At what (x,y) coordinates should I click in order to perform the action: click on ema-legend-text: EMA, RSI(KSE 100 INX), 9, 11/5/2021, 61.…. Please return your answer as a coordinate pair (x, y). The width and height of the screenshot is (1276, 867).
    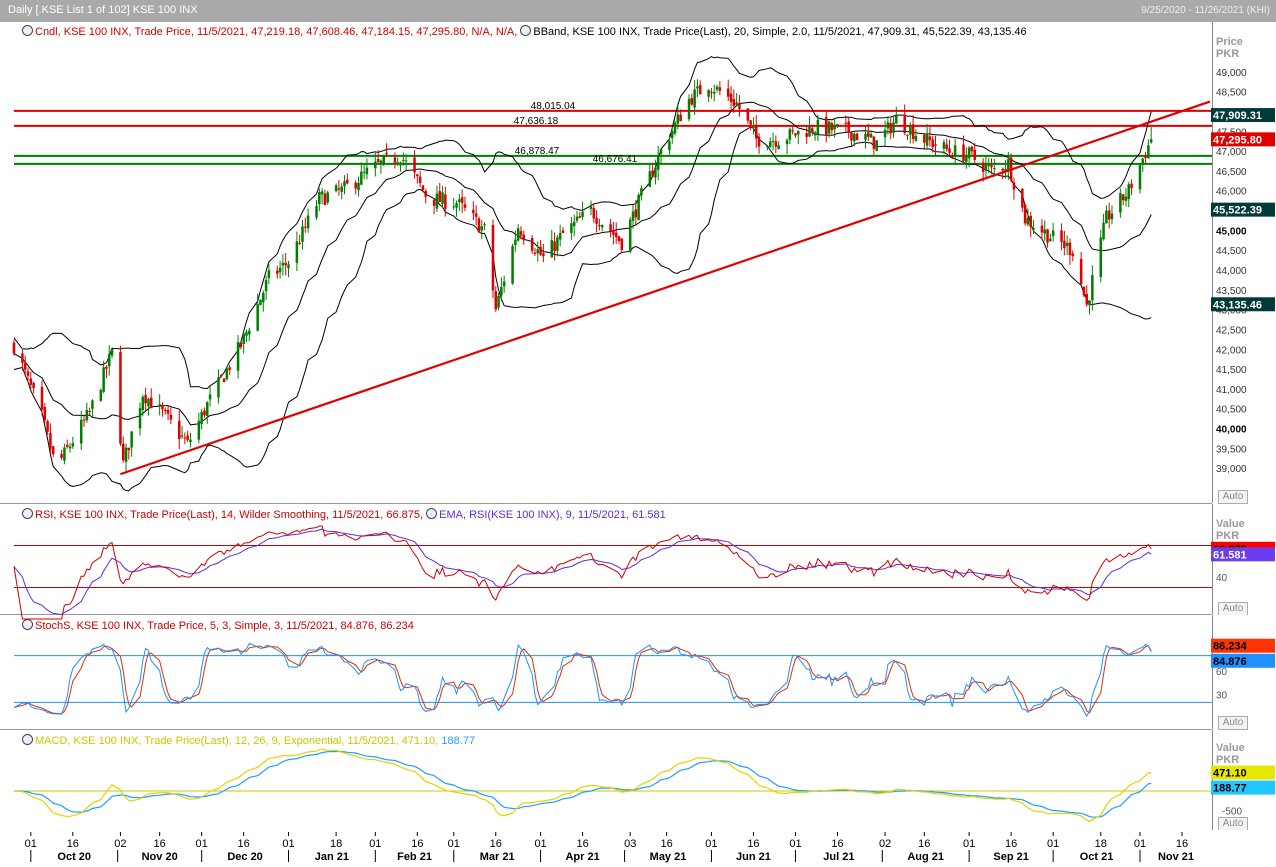
    Looking at the image, I should click on (552, 515).